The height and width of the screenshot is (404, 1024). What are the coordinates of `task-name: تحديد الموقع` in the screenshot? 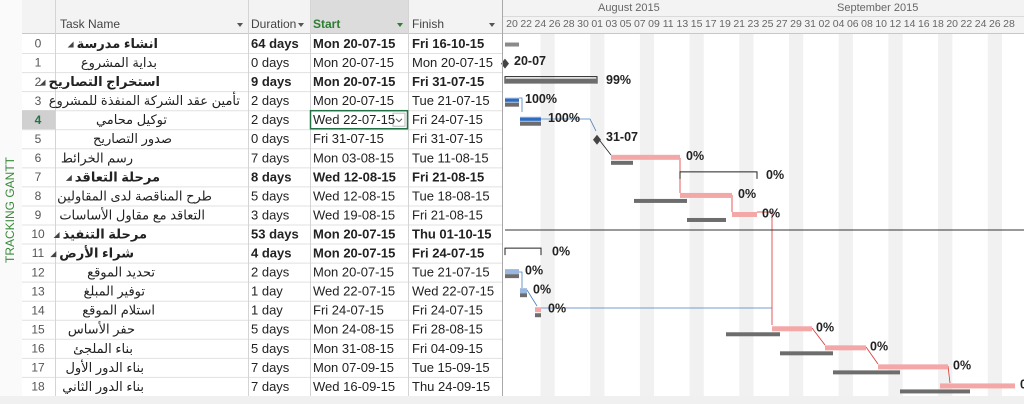 It's located at (121, 273).